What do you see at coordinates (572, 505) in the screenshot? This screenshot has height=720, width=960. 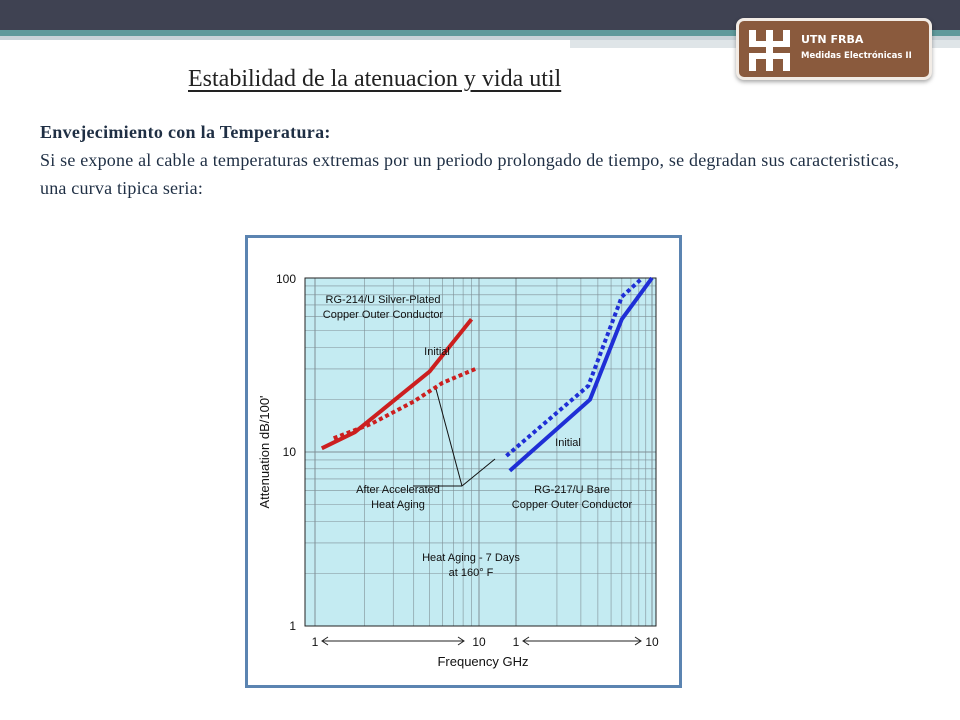 I see `annotation-rg217-line2: Copper Outer Conductor` at bounding box center [572, 505].